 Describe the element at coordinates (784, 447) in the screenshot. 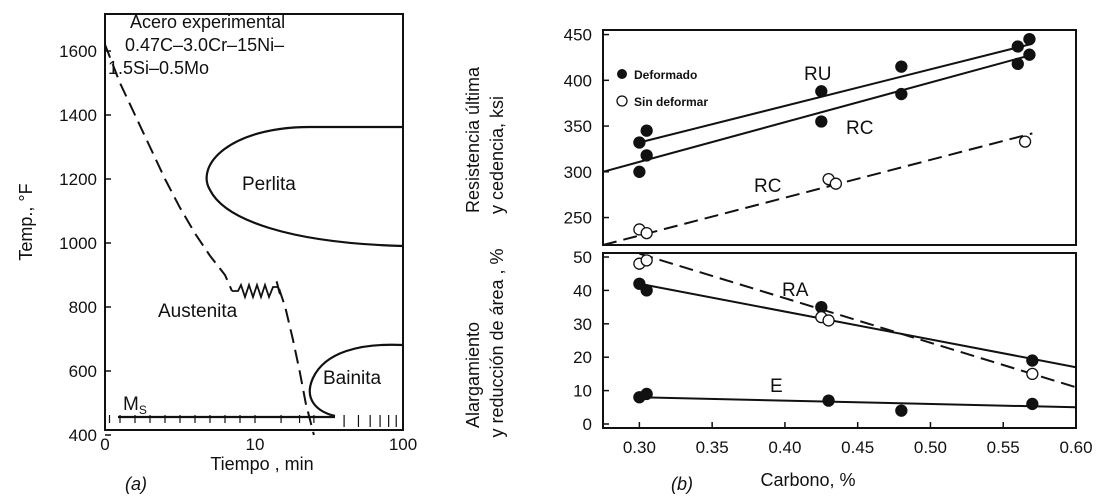

I see `panel-b-xtick-label: 0.40` at that location.